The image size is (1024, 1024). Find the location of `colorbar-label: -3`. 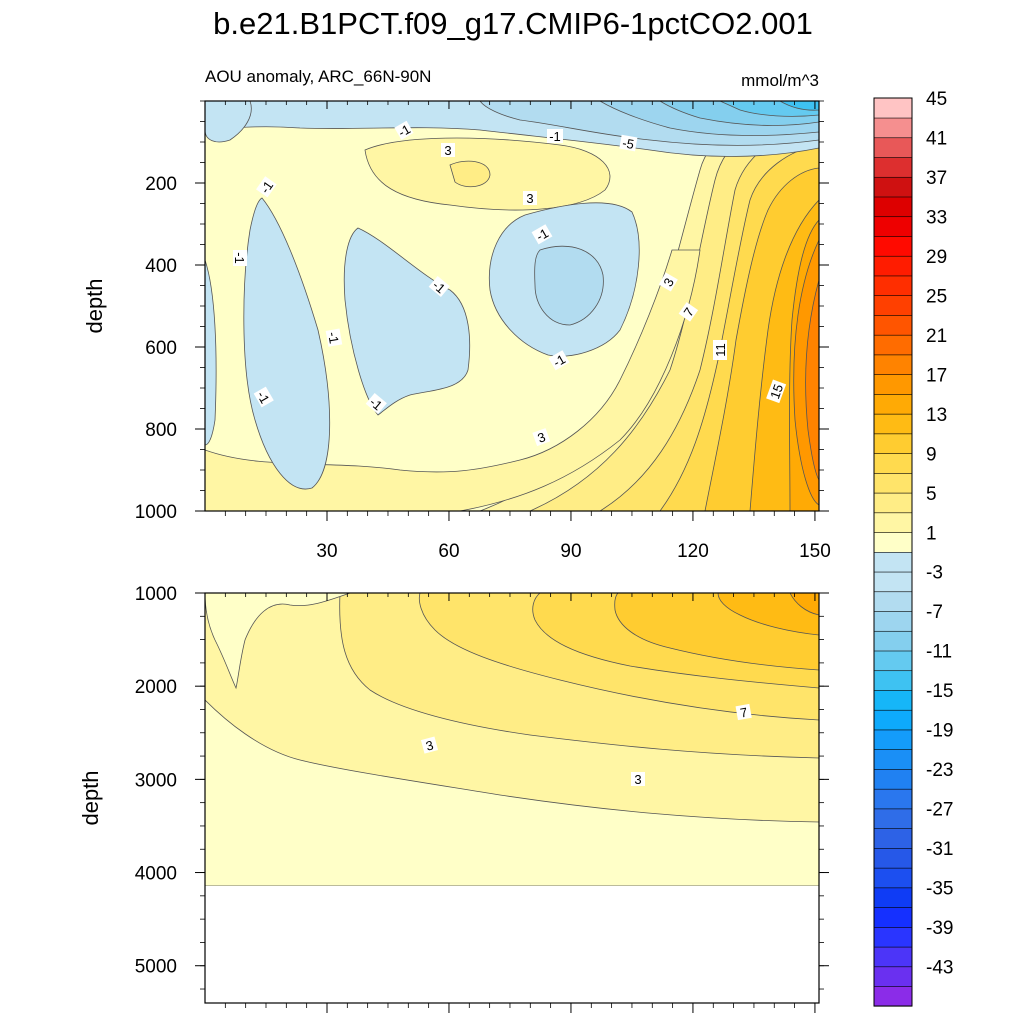

colorbar-label: -3 is located at coordinates (934, 573).